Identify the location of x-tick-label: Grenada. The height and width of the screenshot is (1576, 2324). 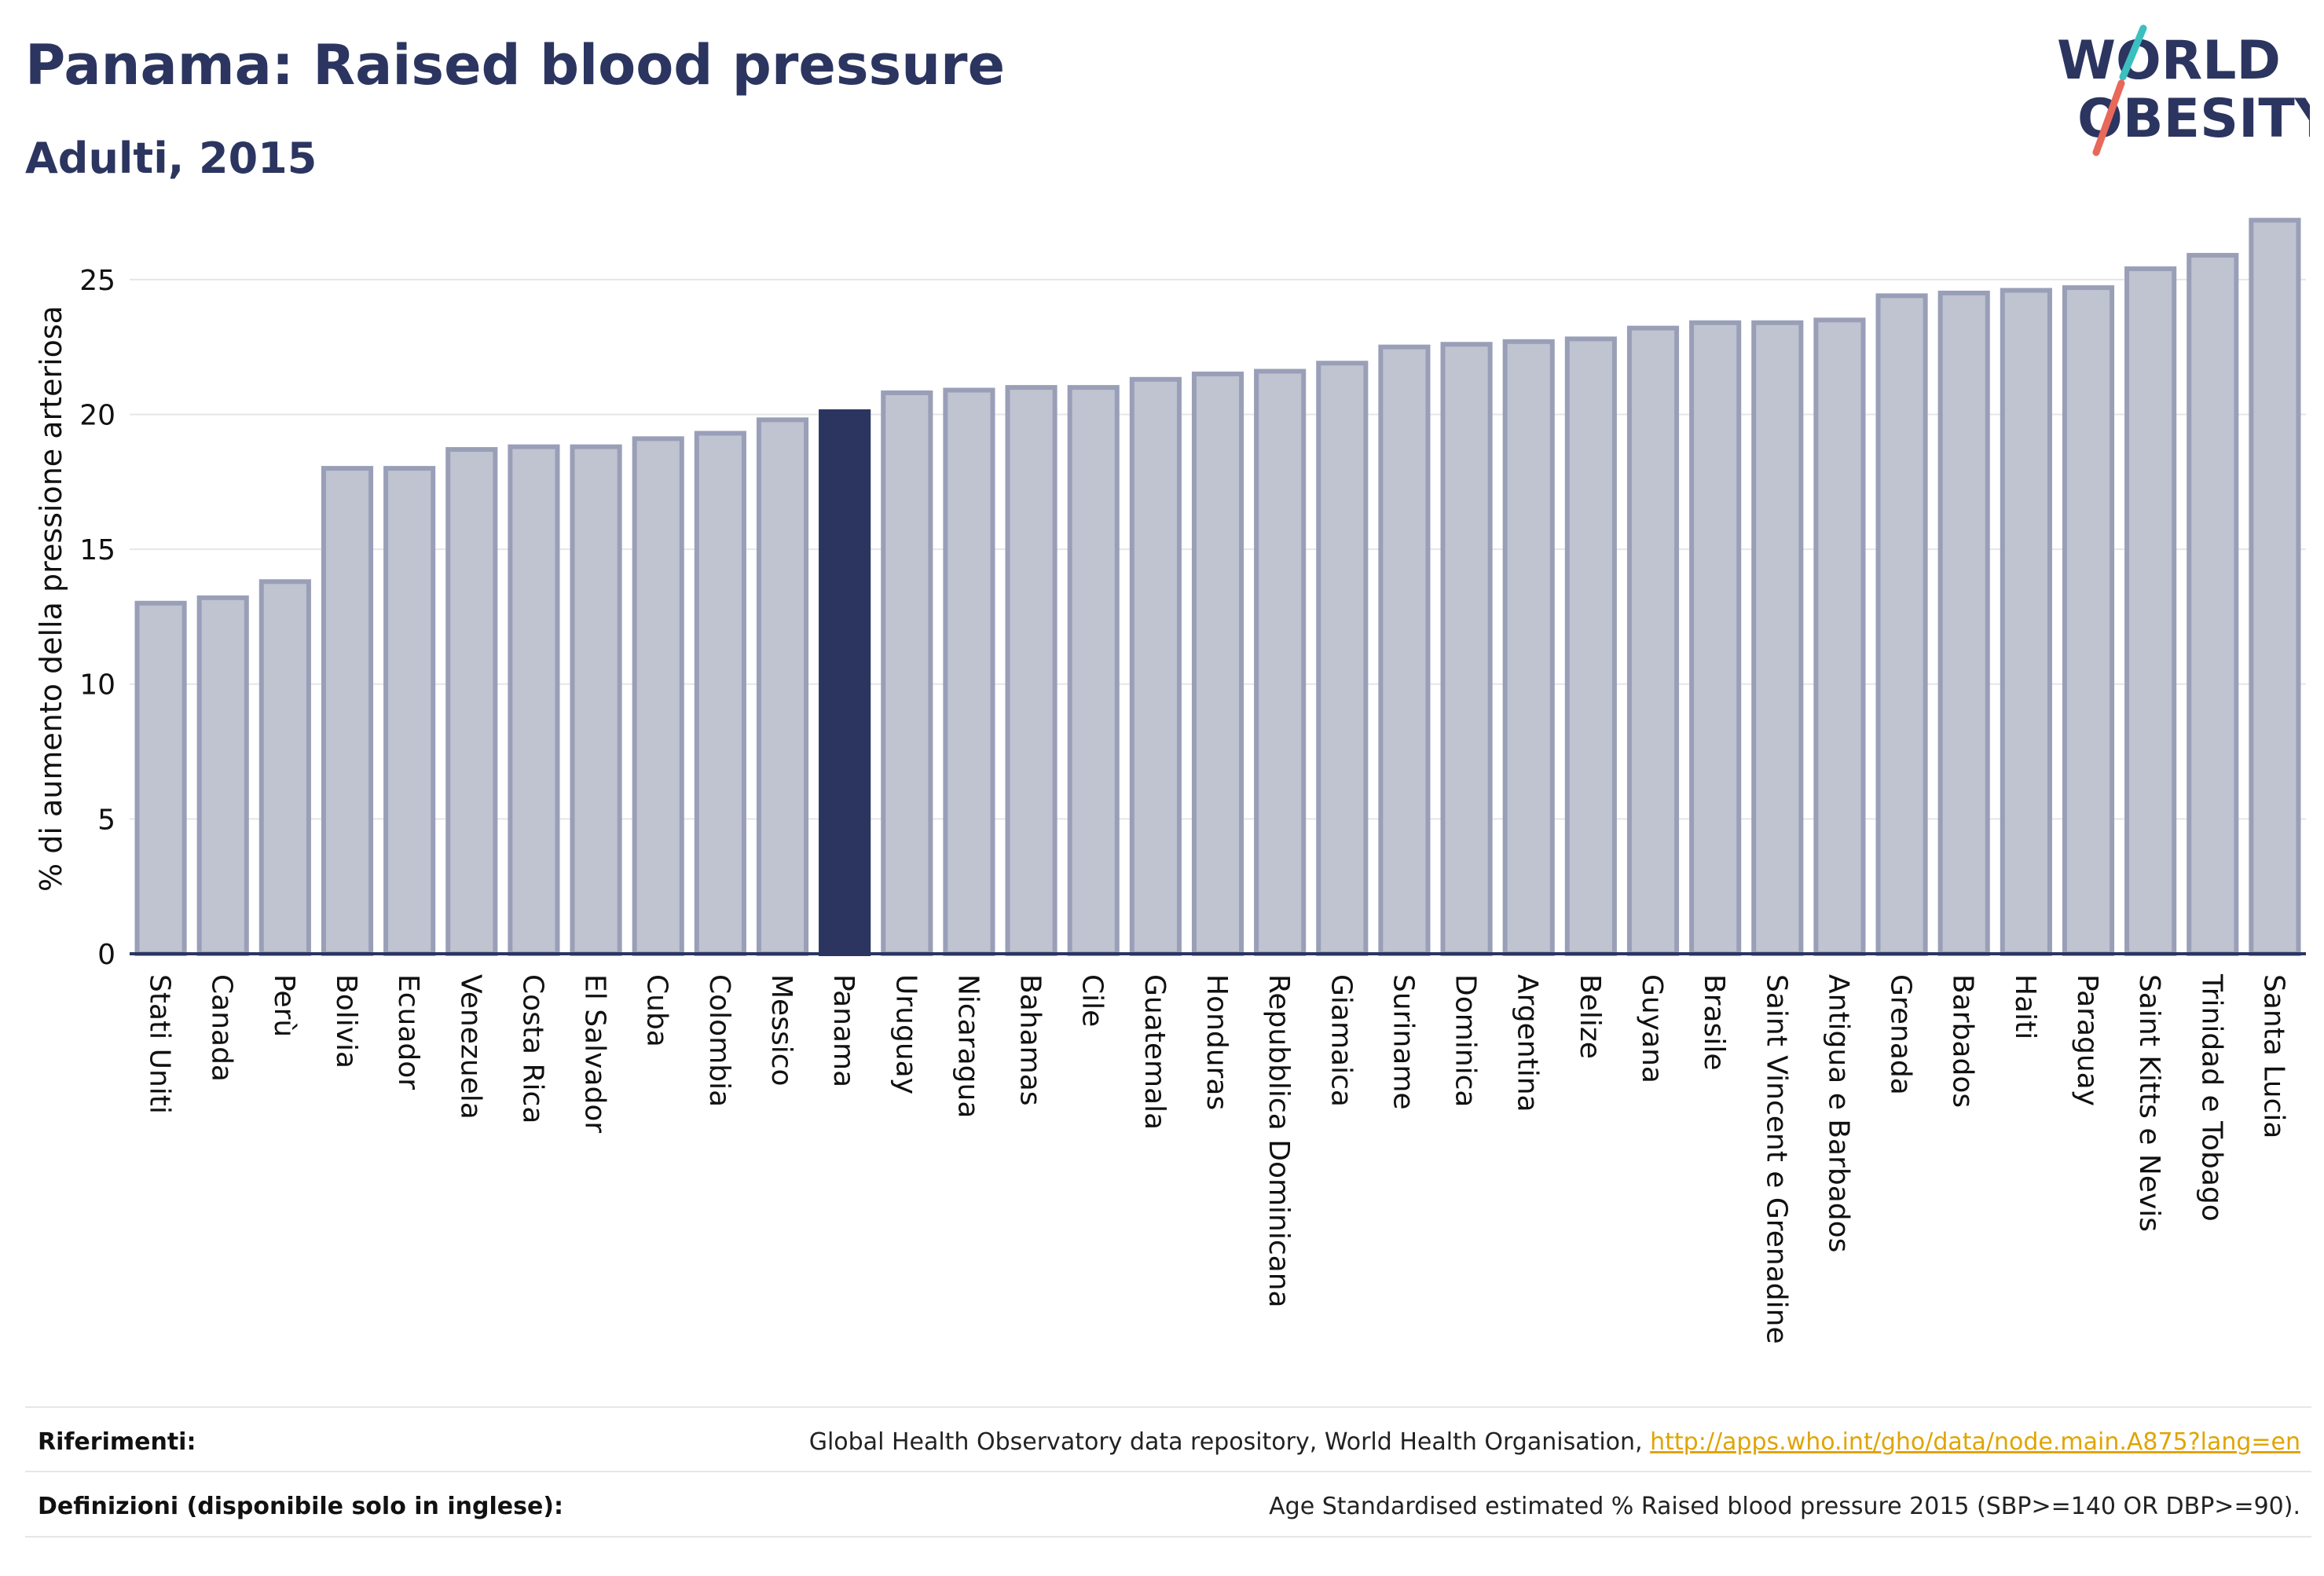
(1901, 1034).